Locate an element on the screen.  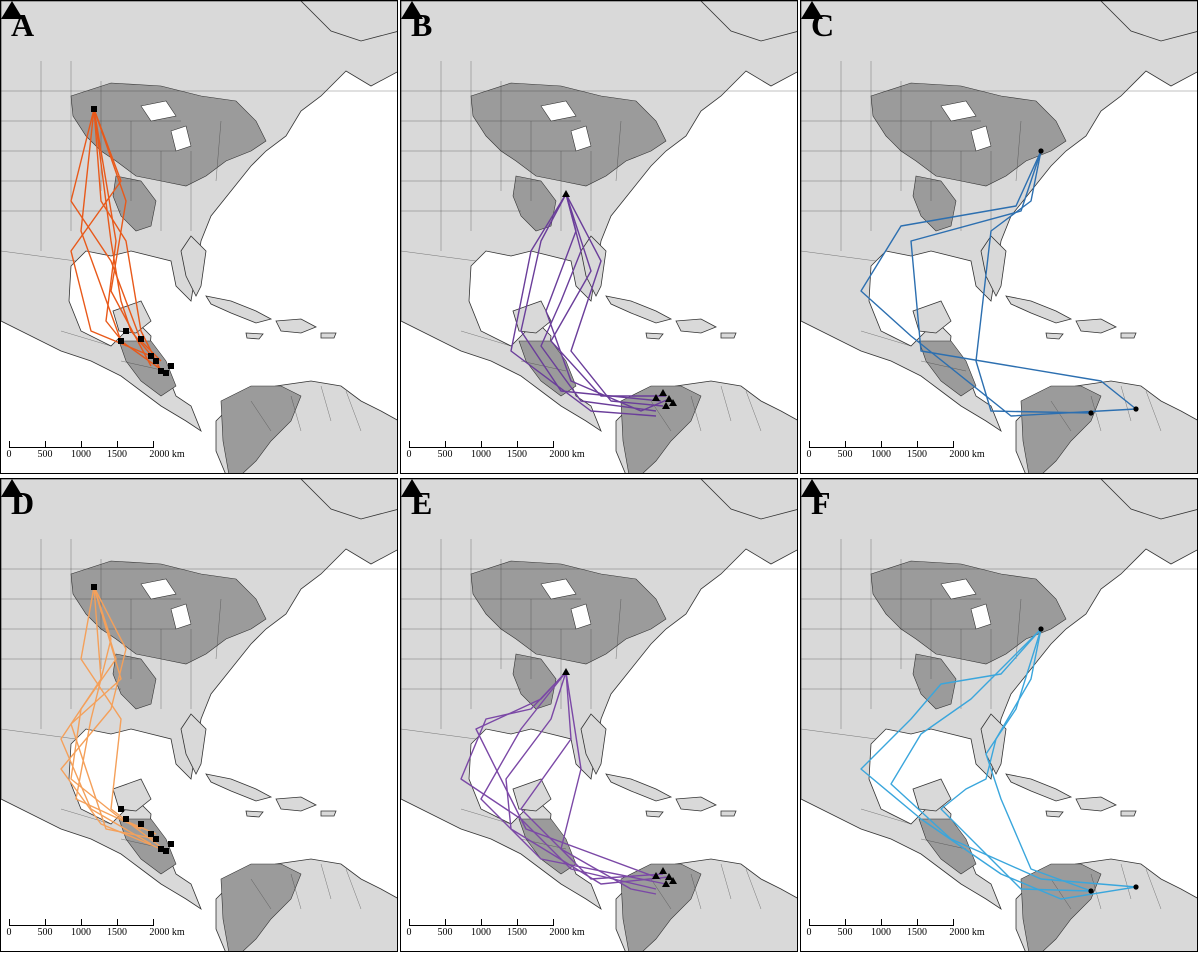
scale-tick-label: 1000 is located at coordinates (881, 932).